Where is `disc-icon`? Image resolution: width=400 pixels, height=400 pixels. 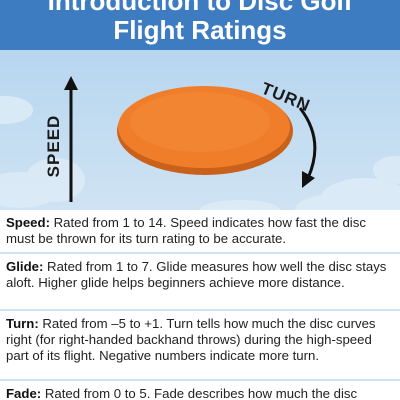
disc-icon is located at coordinates (205, 130).